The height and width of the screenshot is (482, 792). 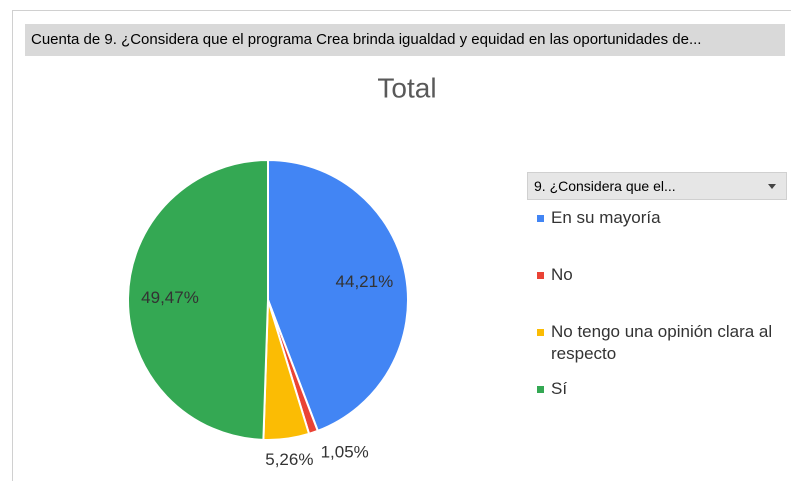 I want to click on legend-item: No tengo una opinión clara al respecto, so click(x=664, y=343).